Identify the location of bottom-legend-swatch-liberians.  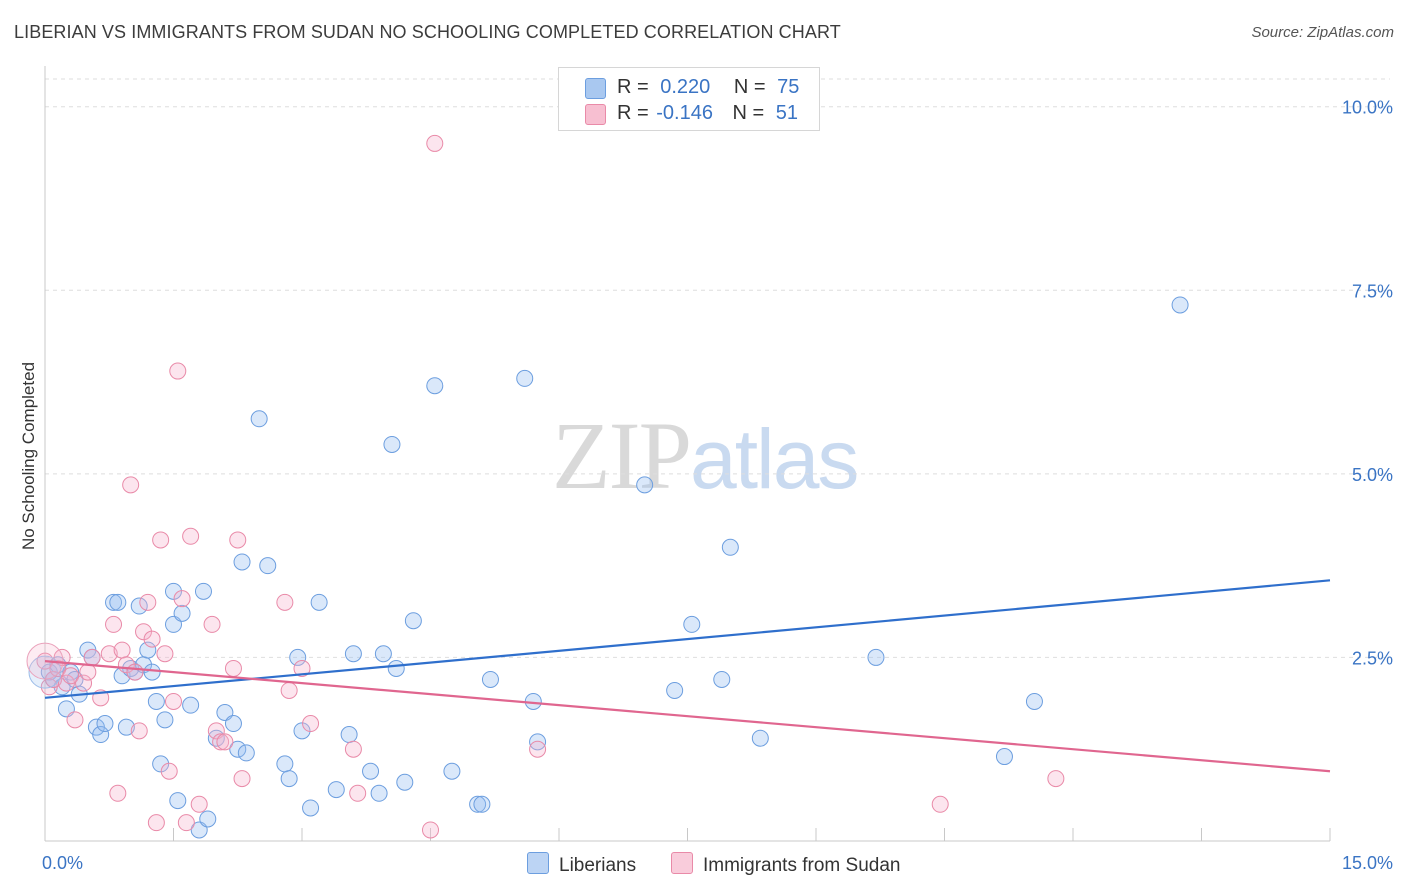
(538, 863).